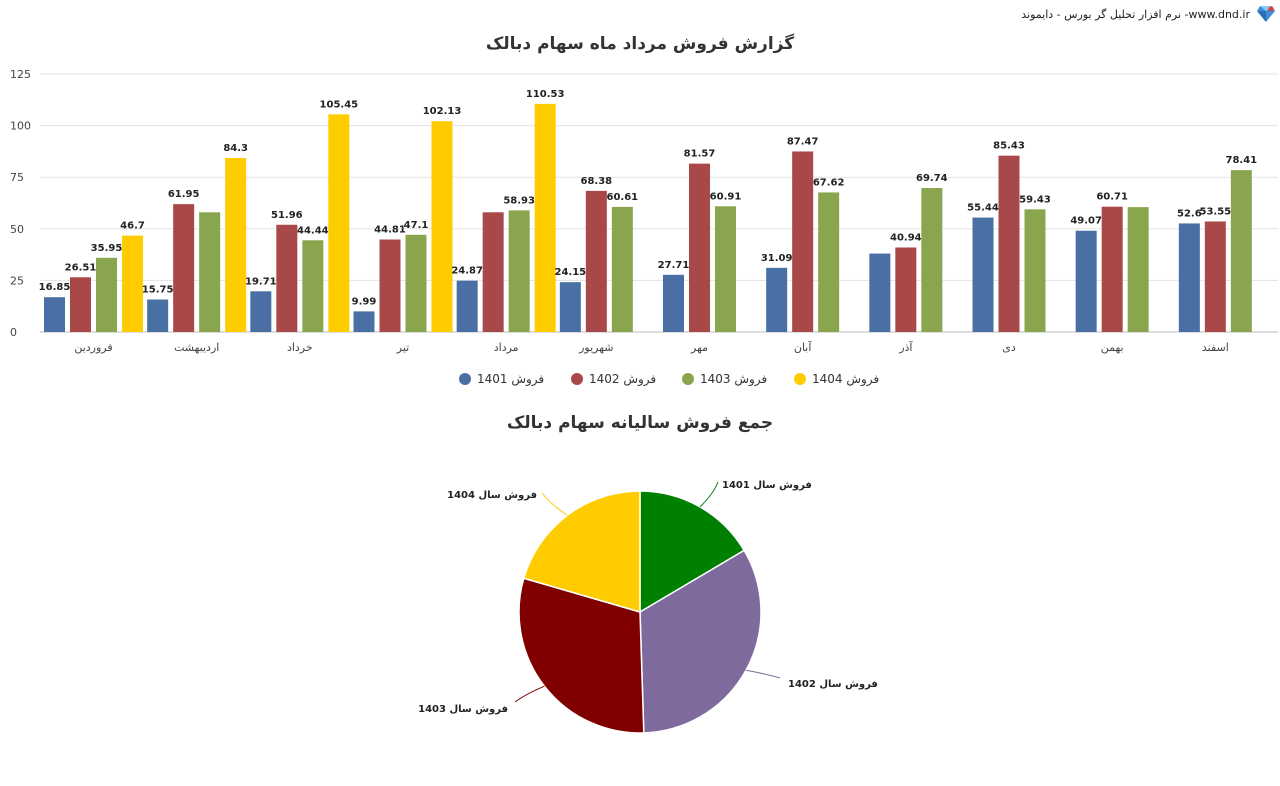  I want to click on data-label: 24.15, so click(571, 272).